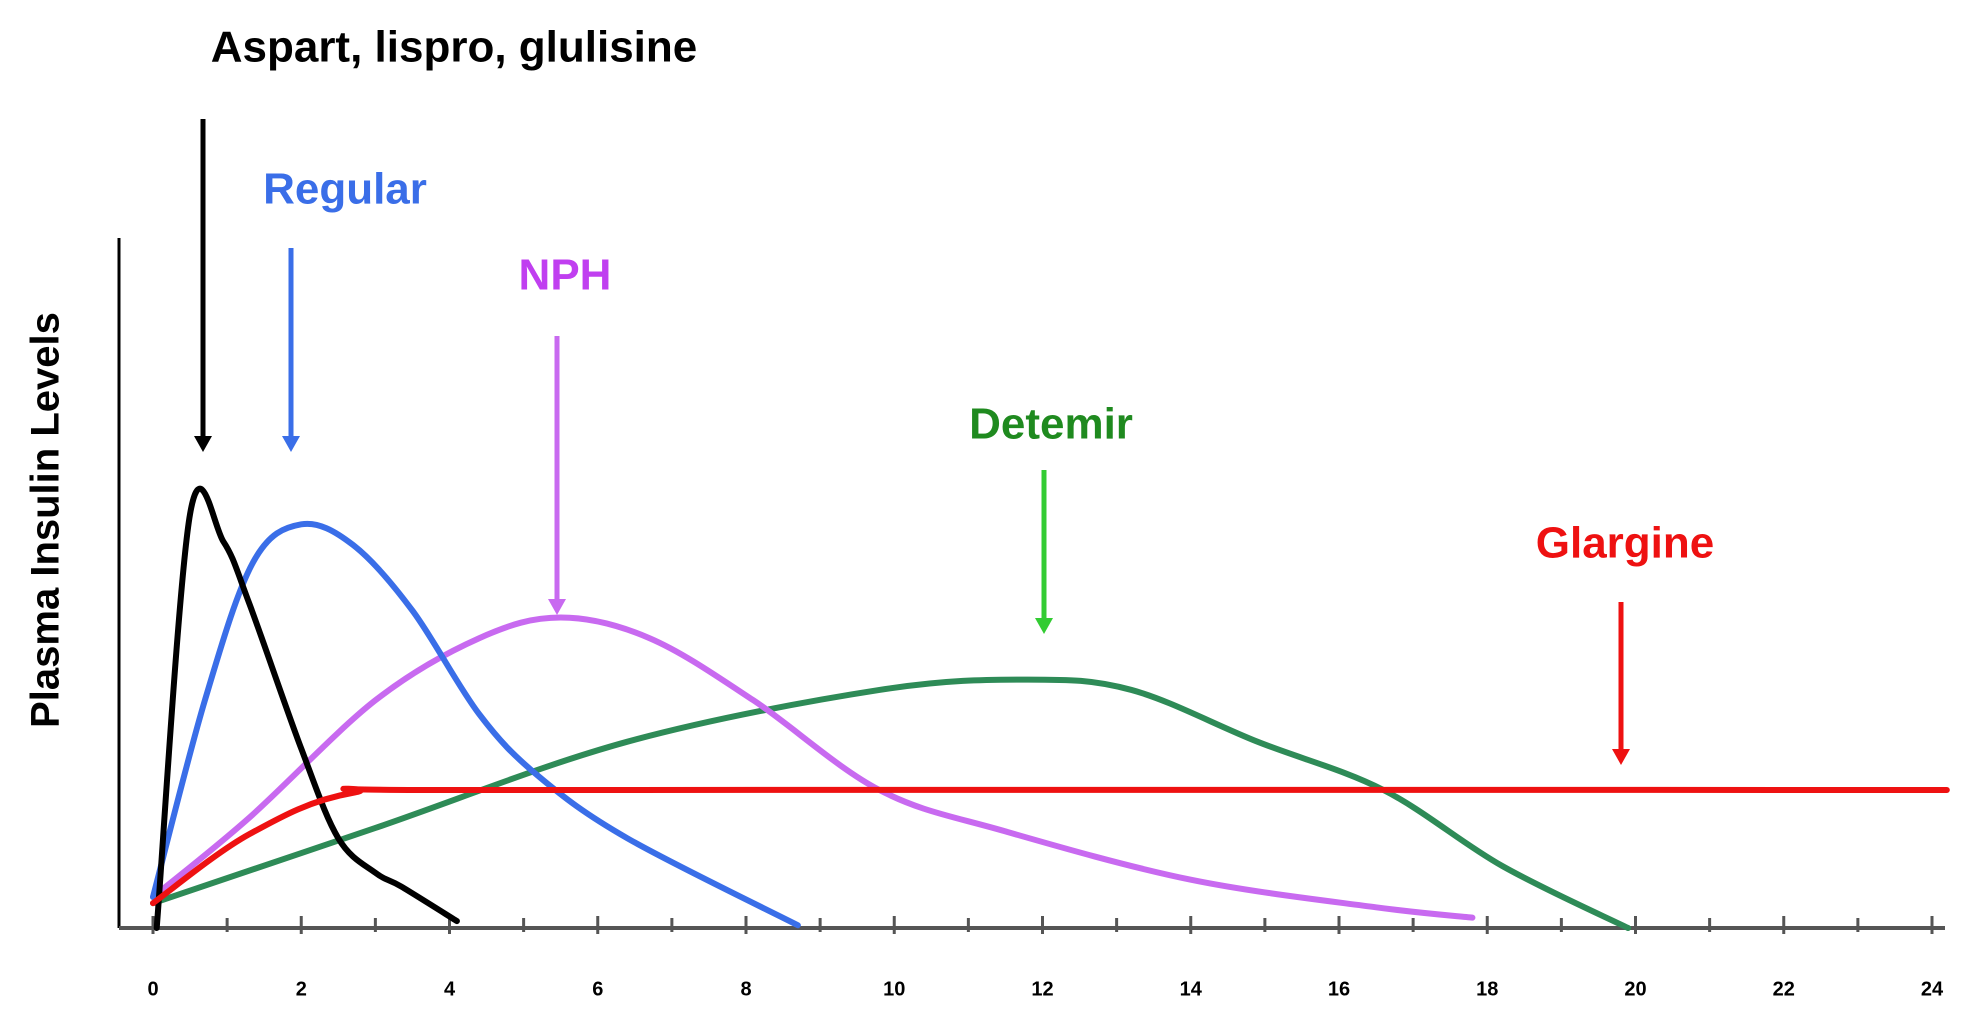 The width and height of the screenshot is (1967, 1020). What do you see at coordinates (1051, 424) in the screenshot?
I see `series-label: Detemir` at bounding box center [1051, 424].